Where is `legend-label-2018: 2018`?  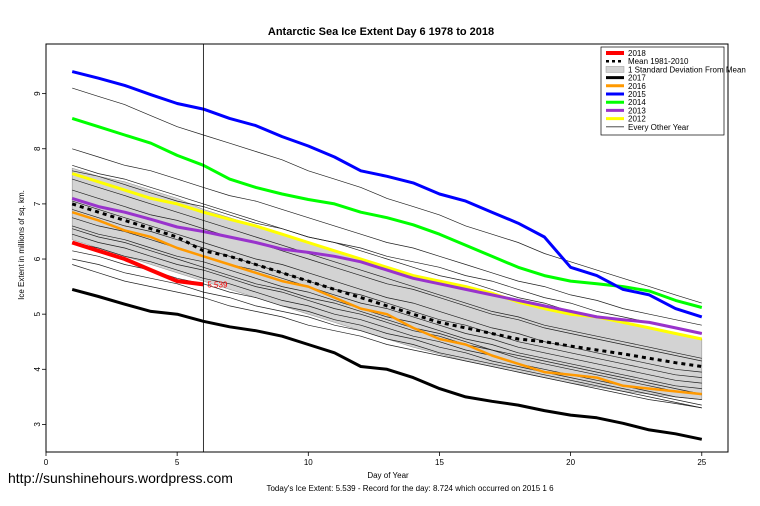
legend-label-2018: 2018 is located at coordinates (637, 53).